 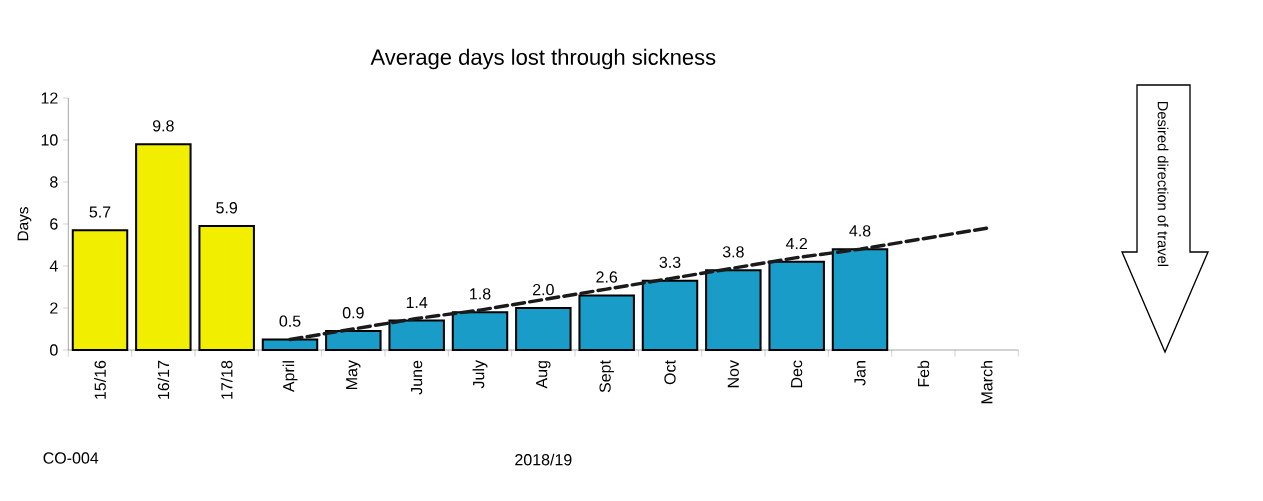 I want to click on y-tick-label: 12, so click(x=49, y=98).